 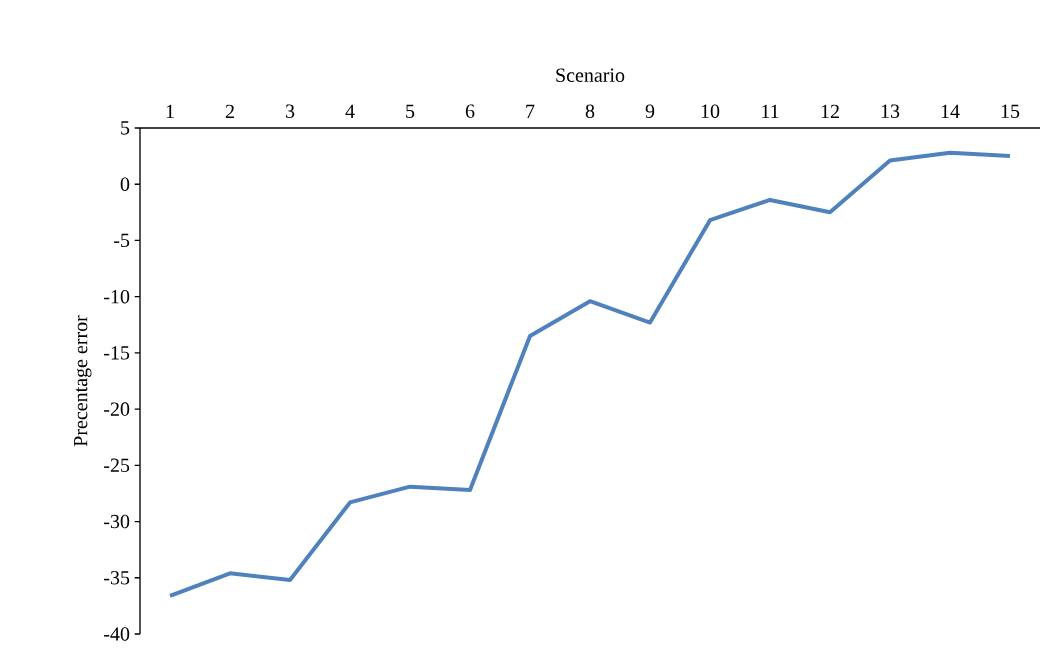 I want to click on x-tick-label: 3, so click(x=290, y=111).